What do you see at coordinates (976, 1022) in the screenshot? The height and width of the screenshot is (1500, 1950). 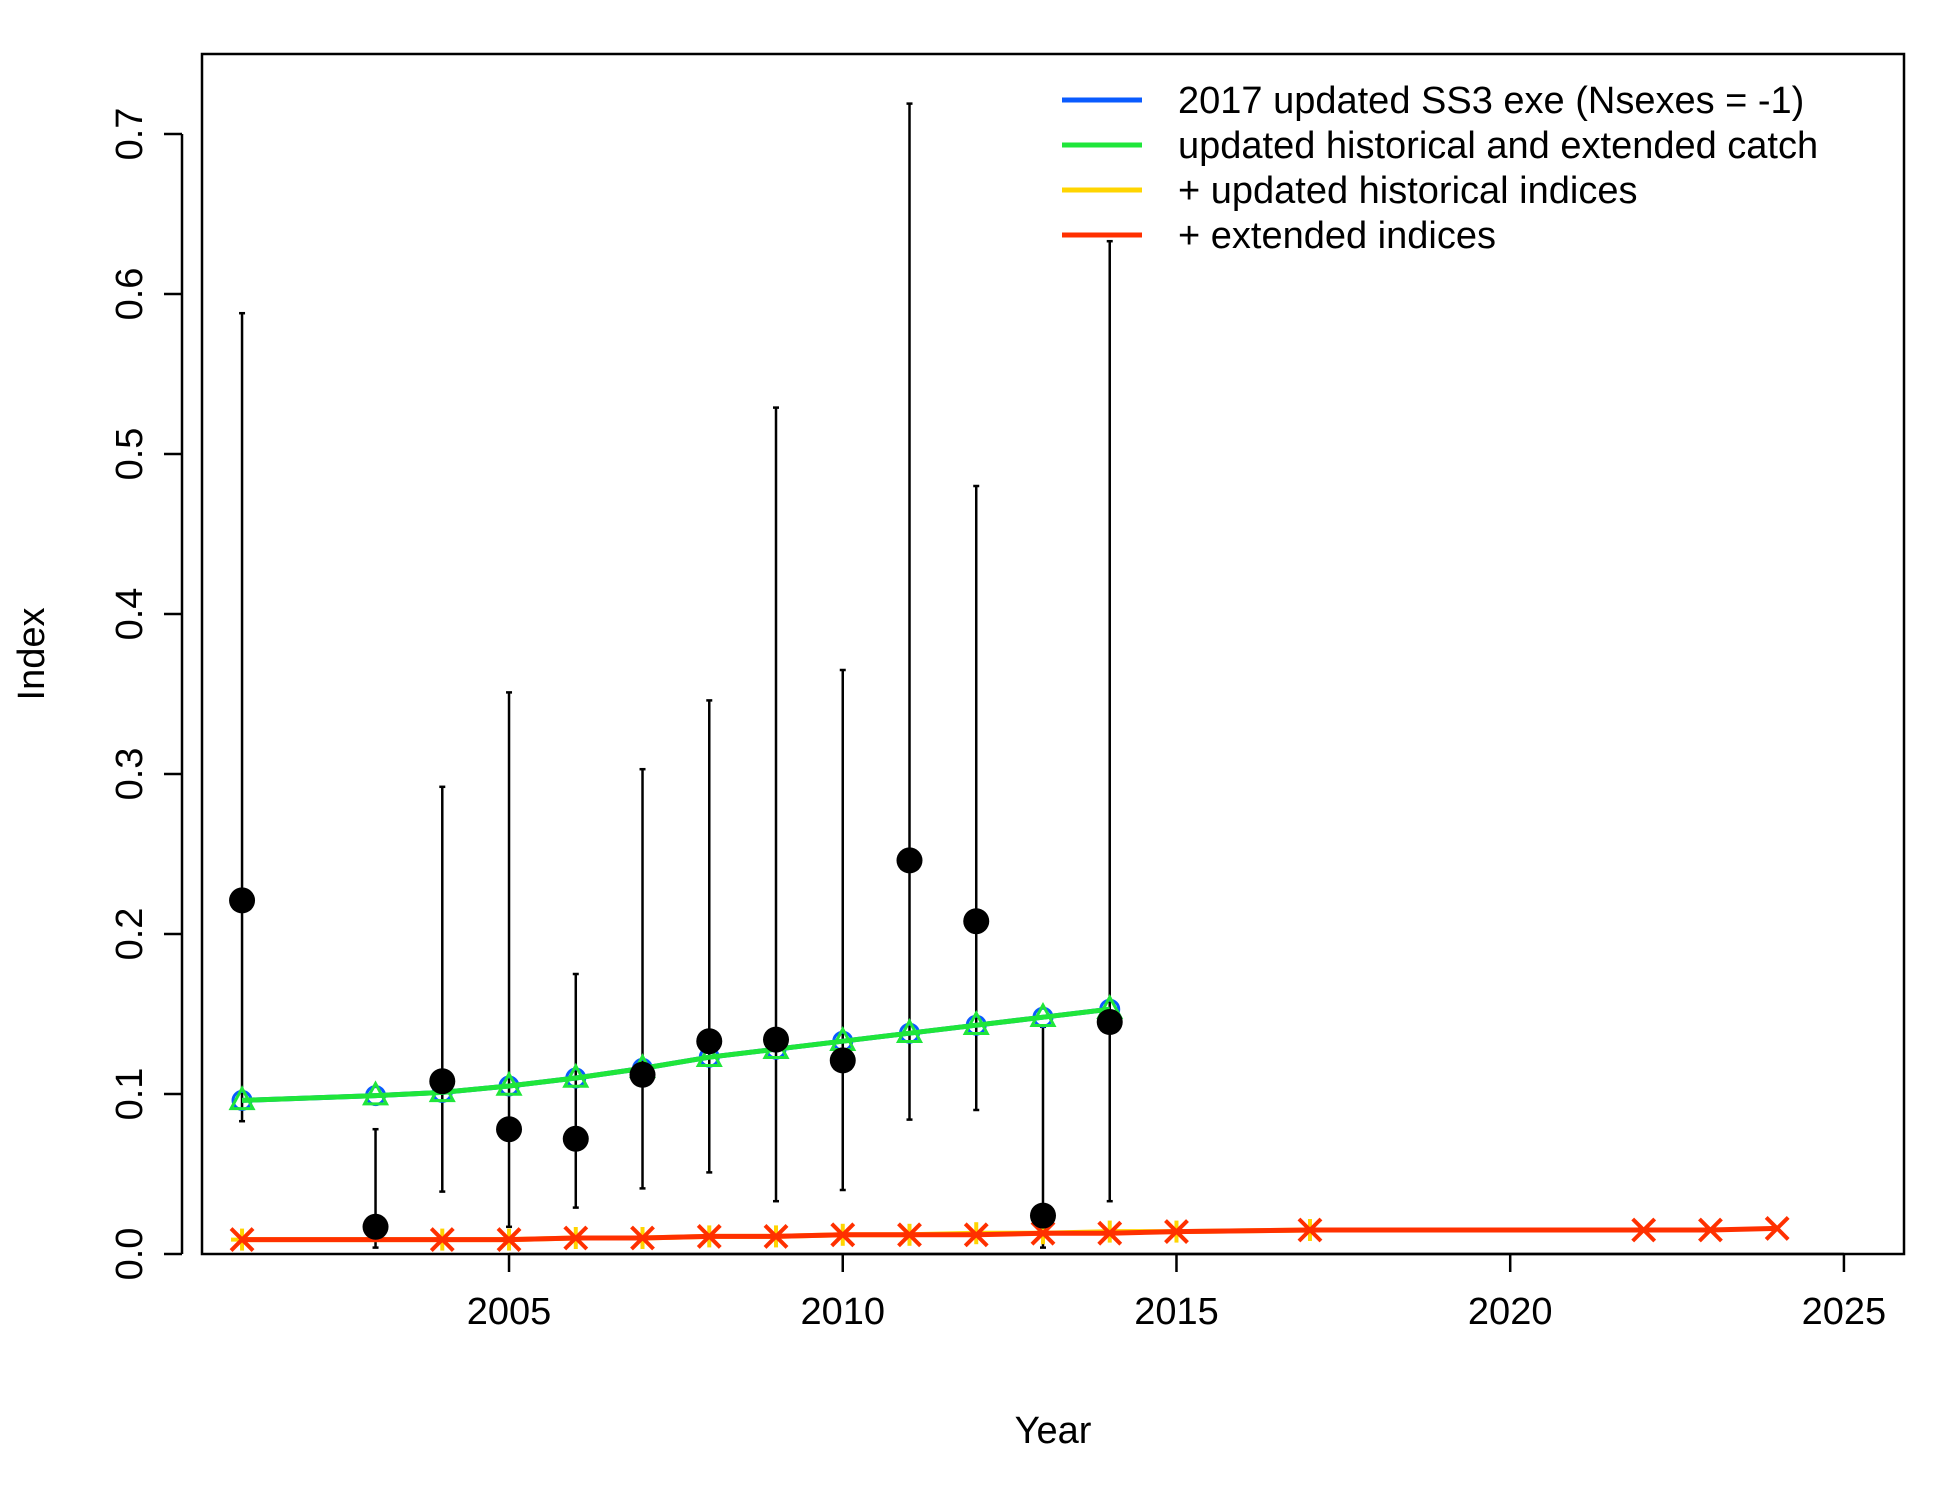 I see `series-1-point-2012` at bounding box center [976, 1022].